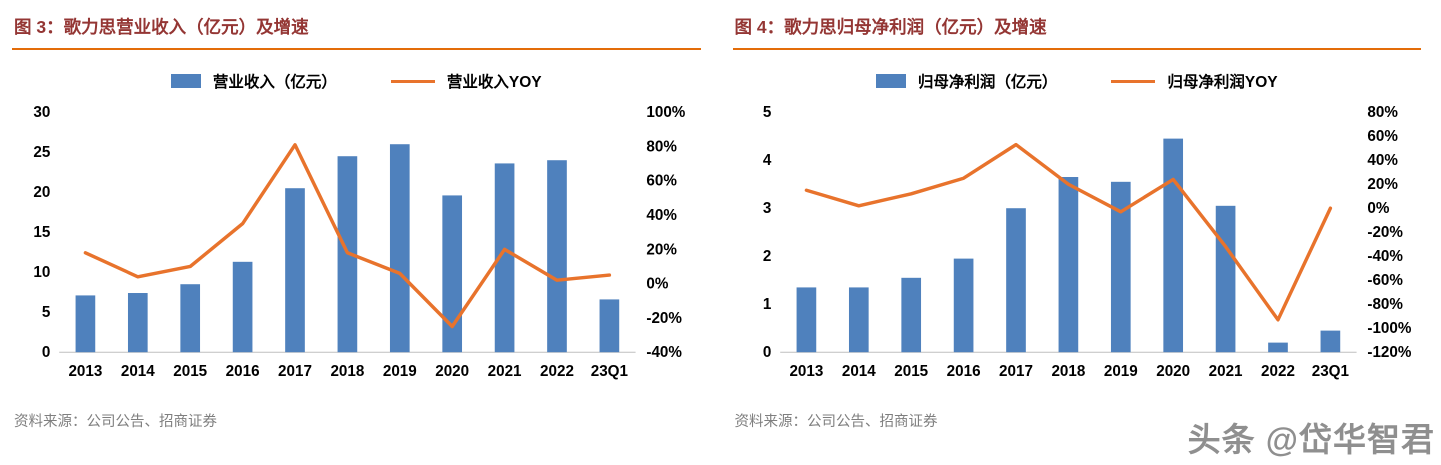 This screenshot has height=465, width=1441. Describe the element at coordinates (41, 272) in the screenshot. I see `left-axis-tick-label: 10` at that location.